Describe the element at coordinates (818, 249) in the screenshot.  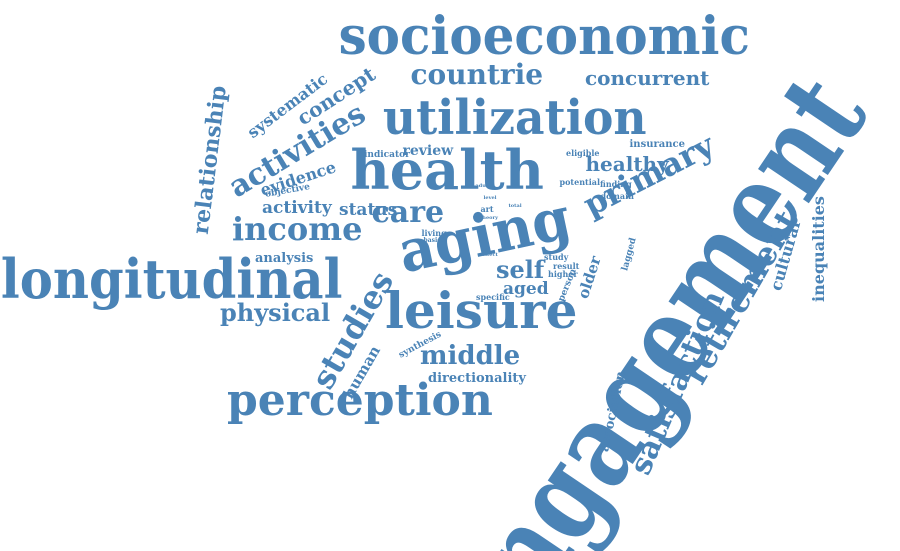
I see `word-inequalities: inequalities` at that location.